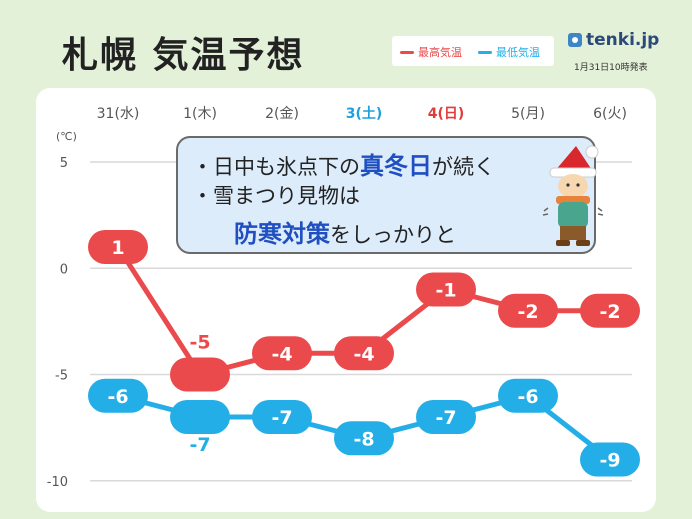 This screenshot has width=692, height=519. I want to click on cold-person-illustration, so click(573, 195).